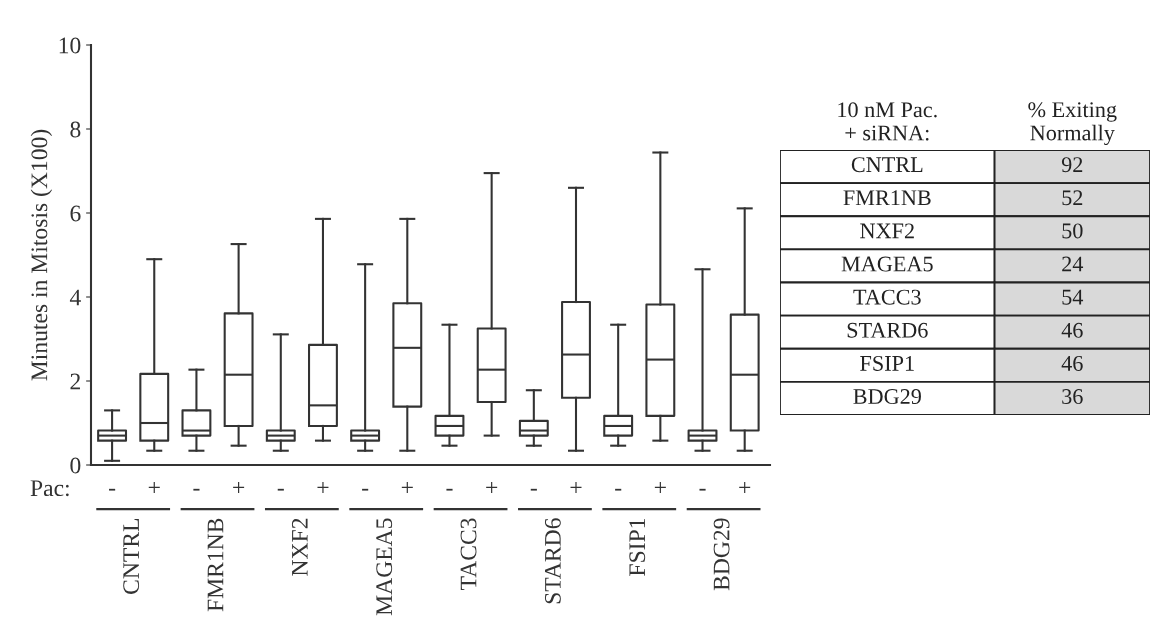 The width and height of the screenshot is (1154, 643). I want to click on data-label: 36, so click(1072, 396).